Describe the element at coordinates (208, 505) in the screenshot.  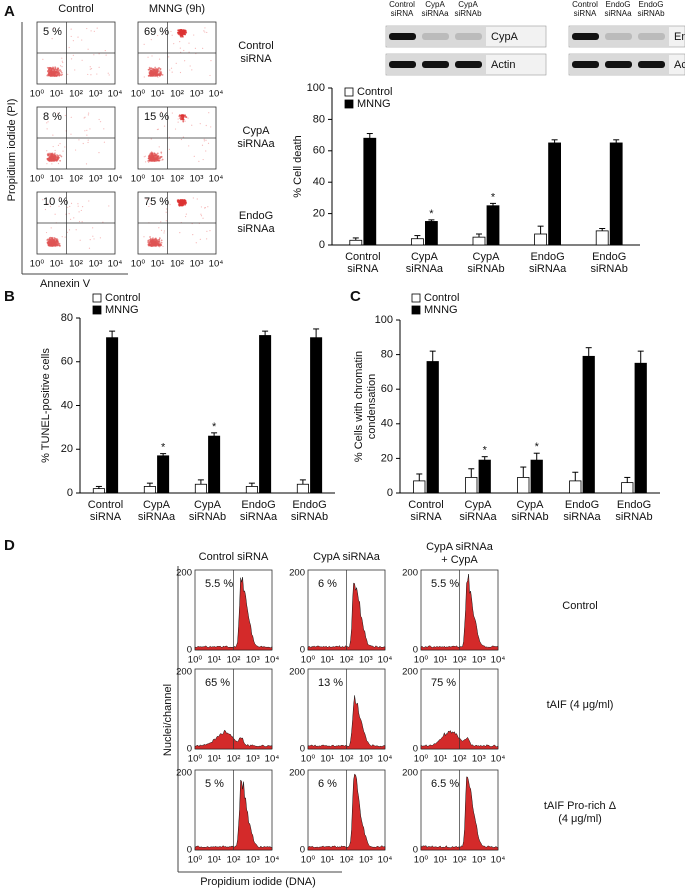
I see `x-tick-label: CypA` at that location.